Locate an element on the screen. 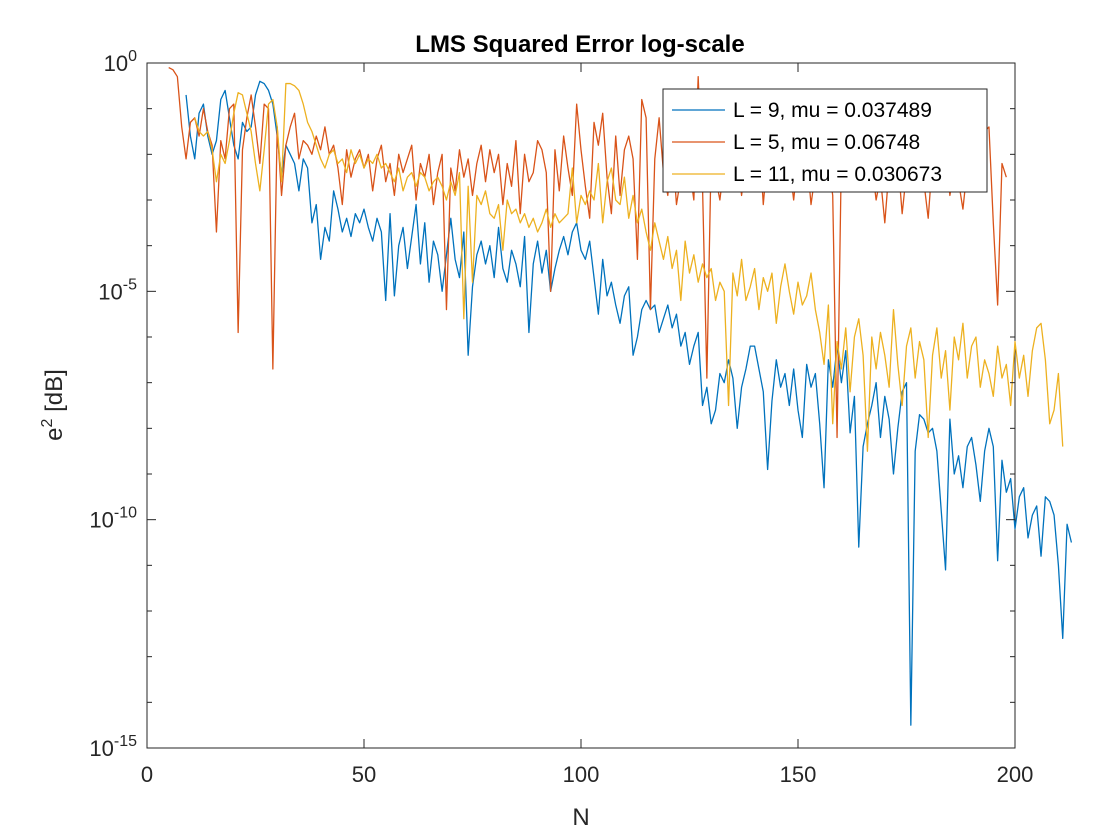  y-tick-label-sup-0: 0 is located at coordinates (132, 56).